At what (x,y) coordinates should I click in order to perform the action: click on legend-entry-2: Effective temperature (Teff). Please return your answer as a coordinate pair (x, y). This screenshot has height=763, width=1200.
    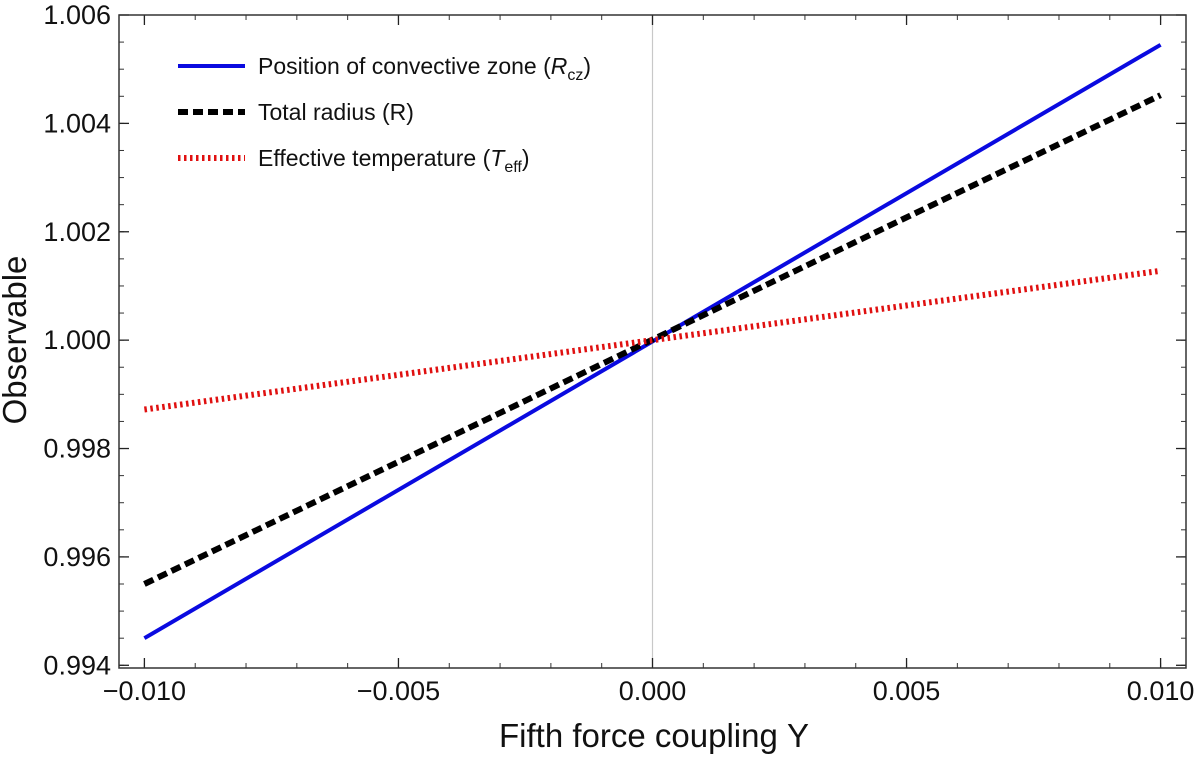
    Looking at the image, I should click on (393, 160).